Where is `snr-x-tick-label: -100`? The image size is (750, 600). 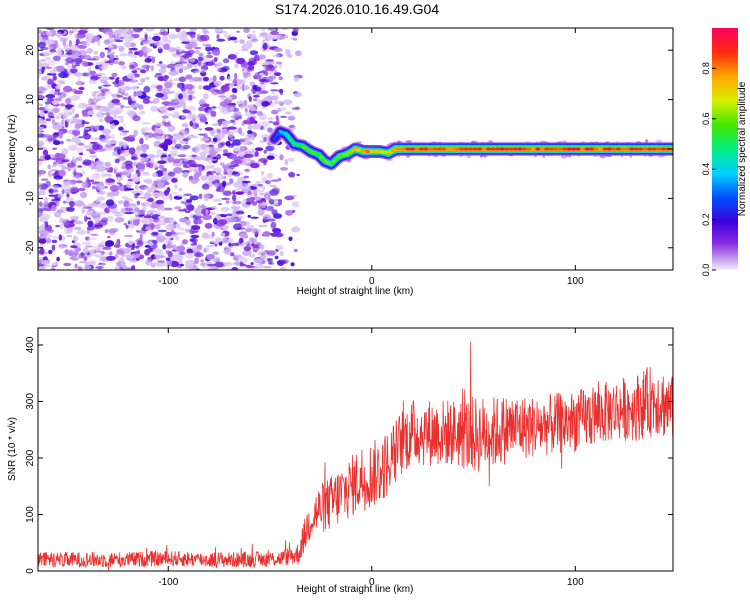
snr-x-tick-label: -100 is located at coordinates (168, 582).